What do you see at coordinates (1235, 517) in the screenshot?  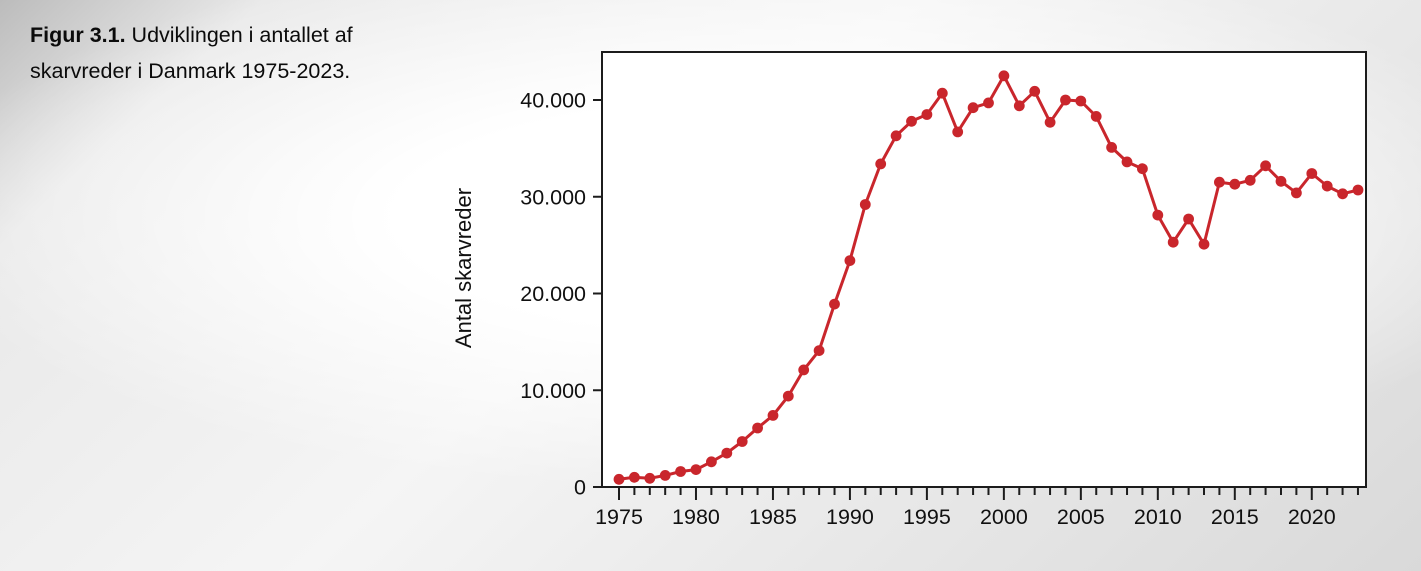 I see `x-axis-tick-label: 2015` at bounding box center [1235, 517].